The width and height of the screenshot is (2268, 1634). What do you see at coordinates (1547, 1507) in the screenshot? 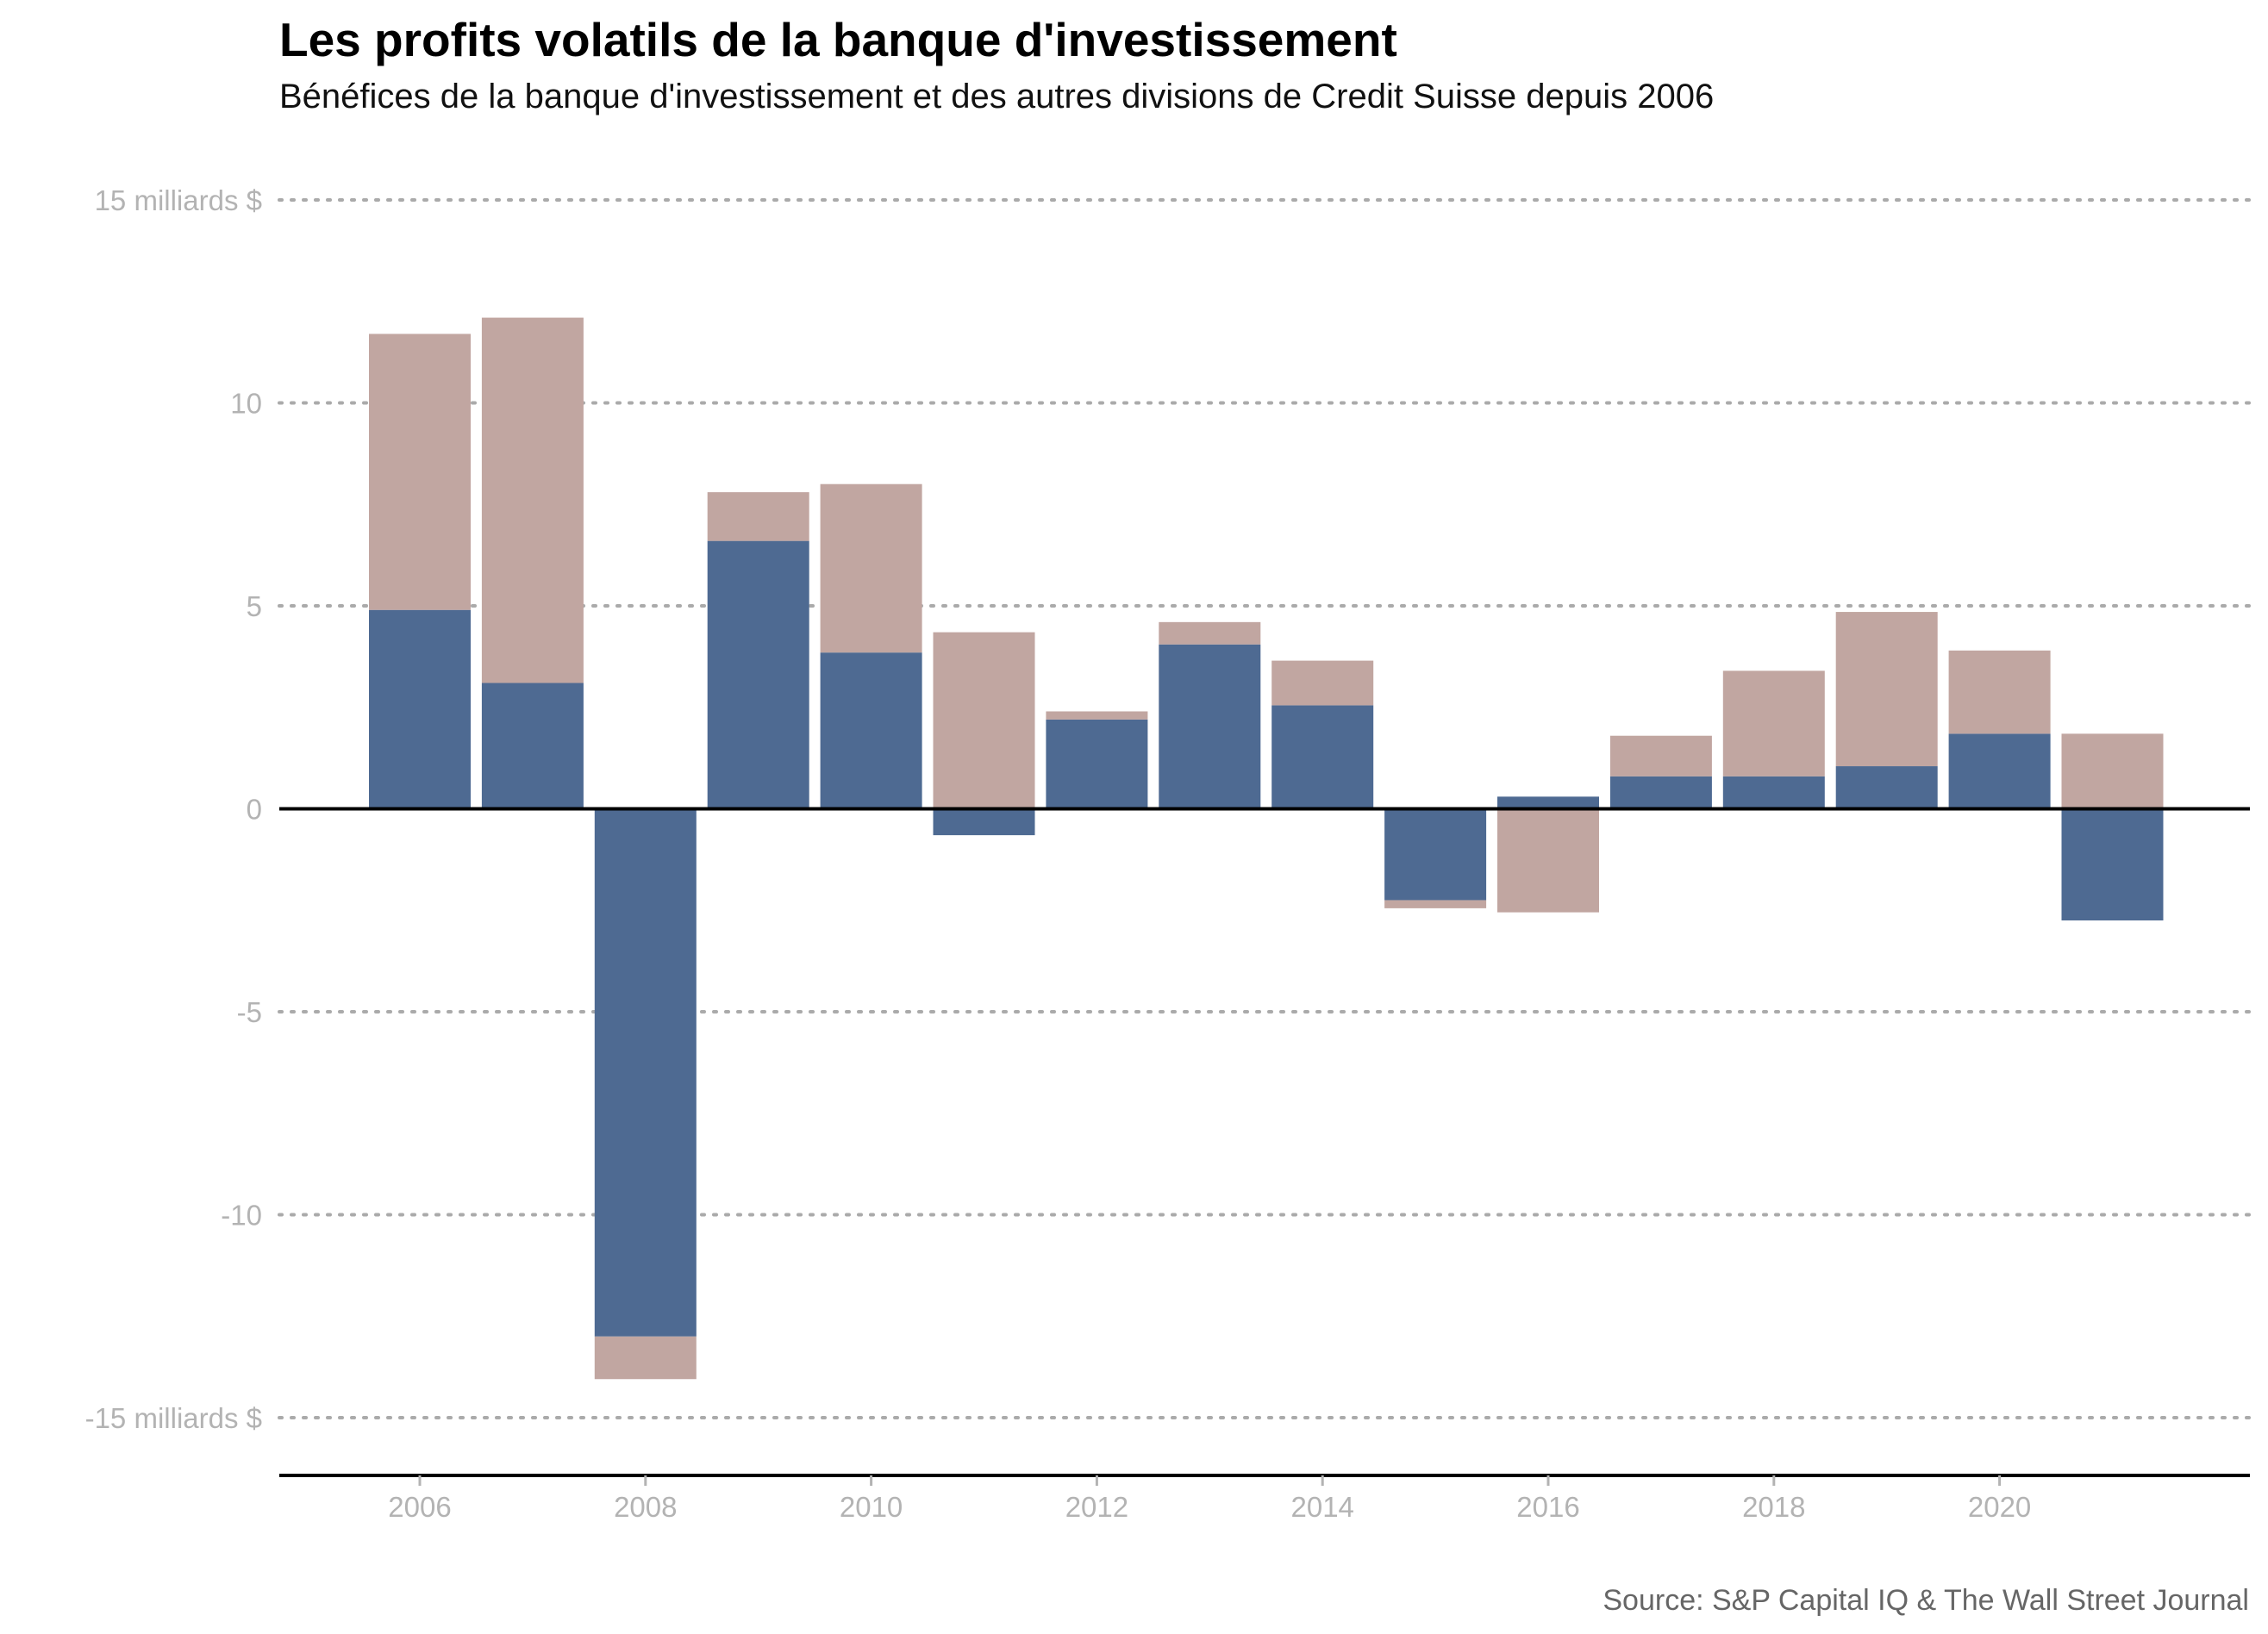
I see `x-tick-label: 2016` at bounding box center [1547, 1507].